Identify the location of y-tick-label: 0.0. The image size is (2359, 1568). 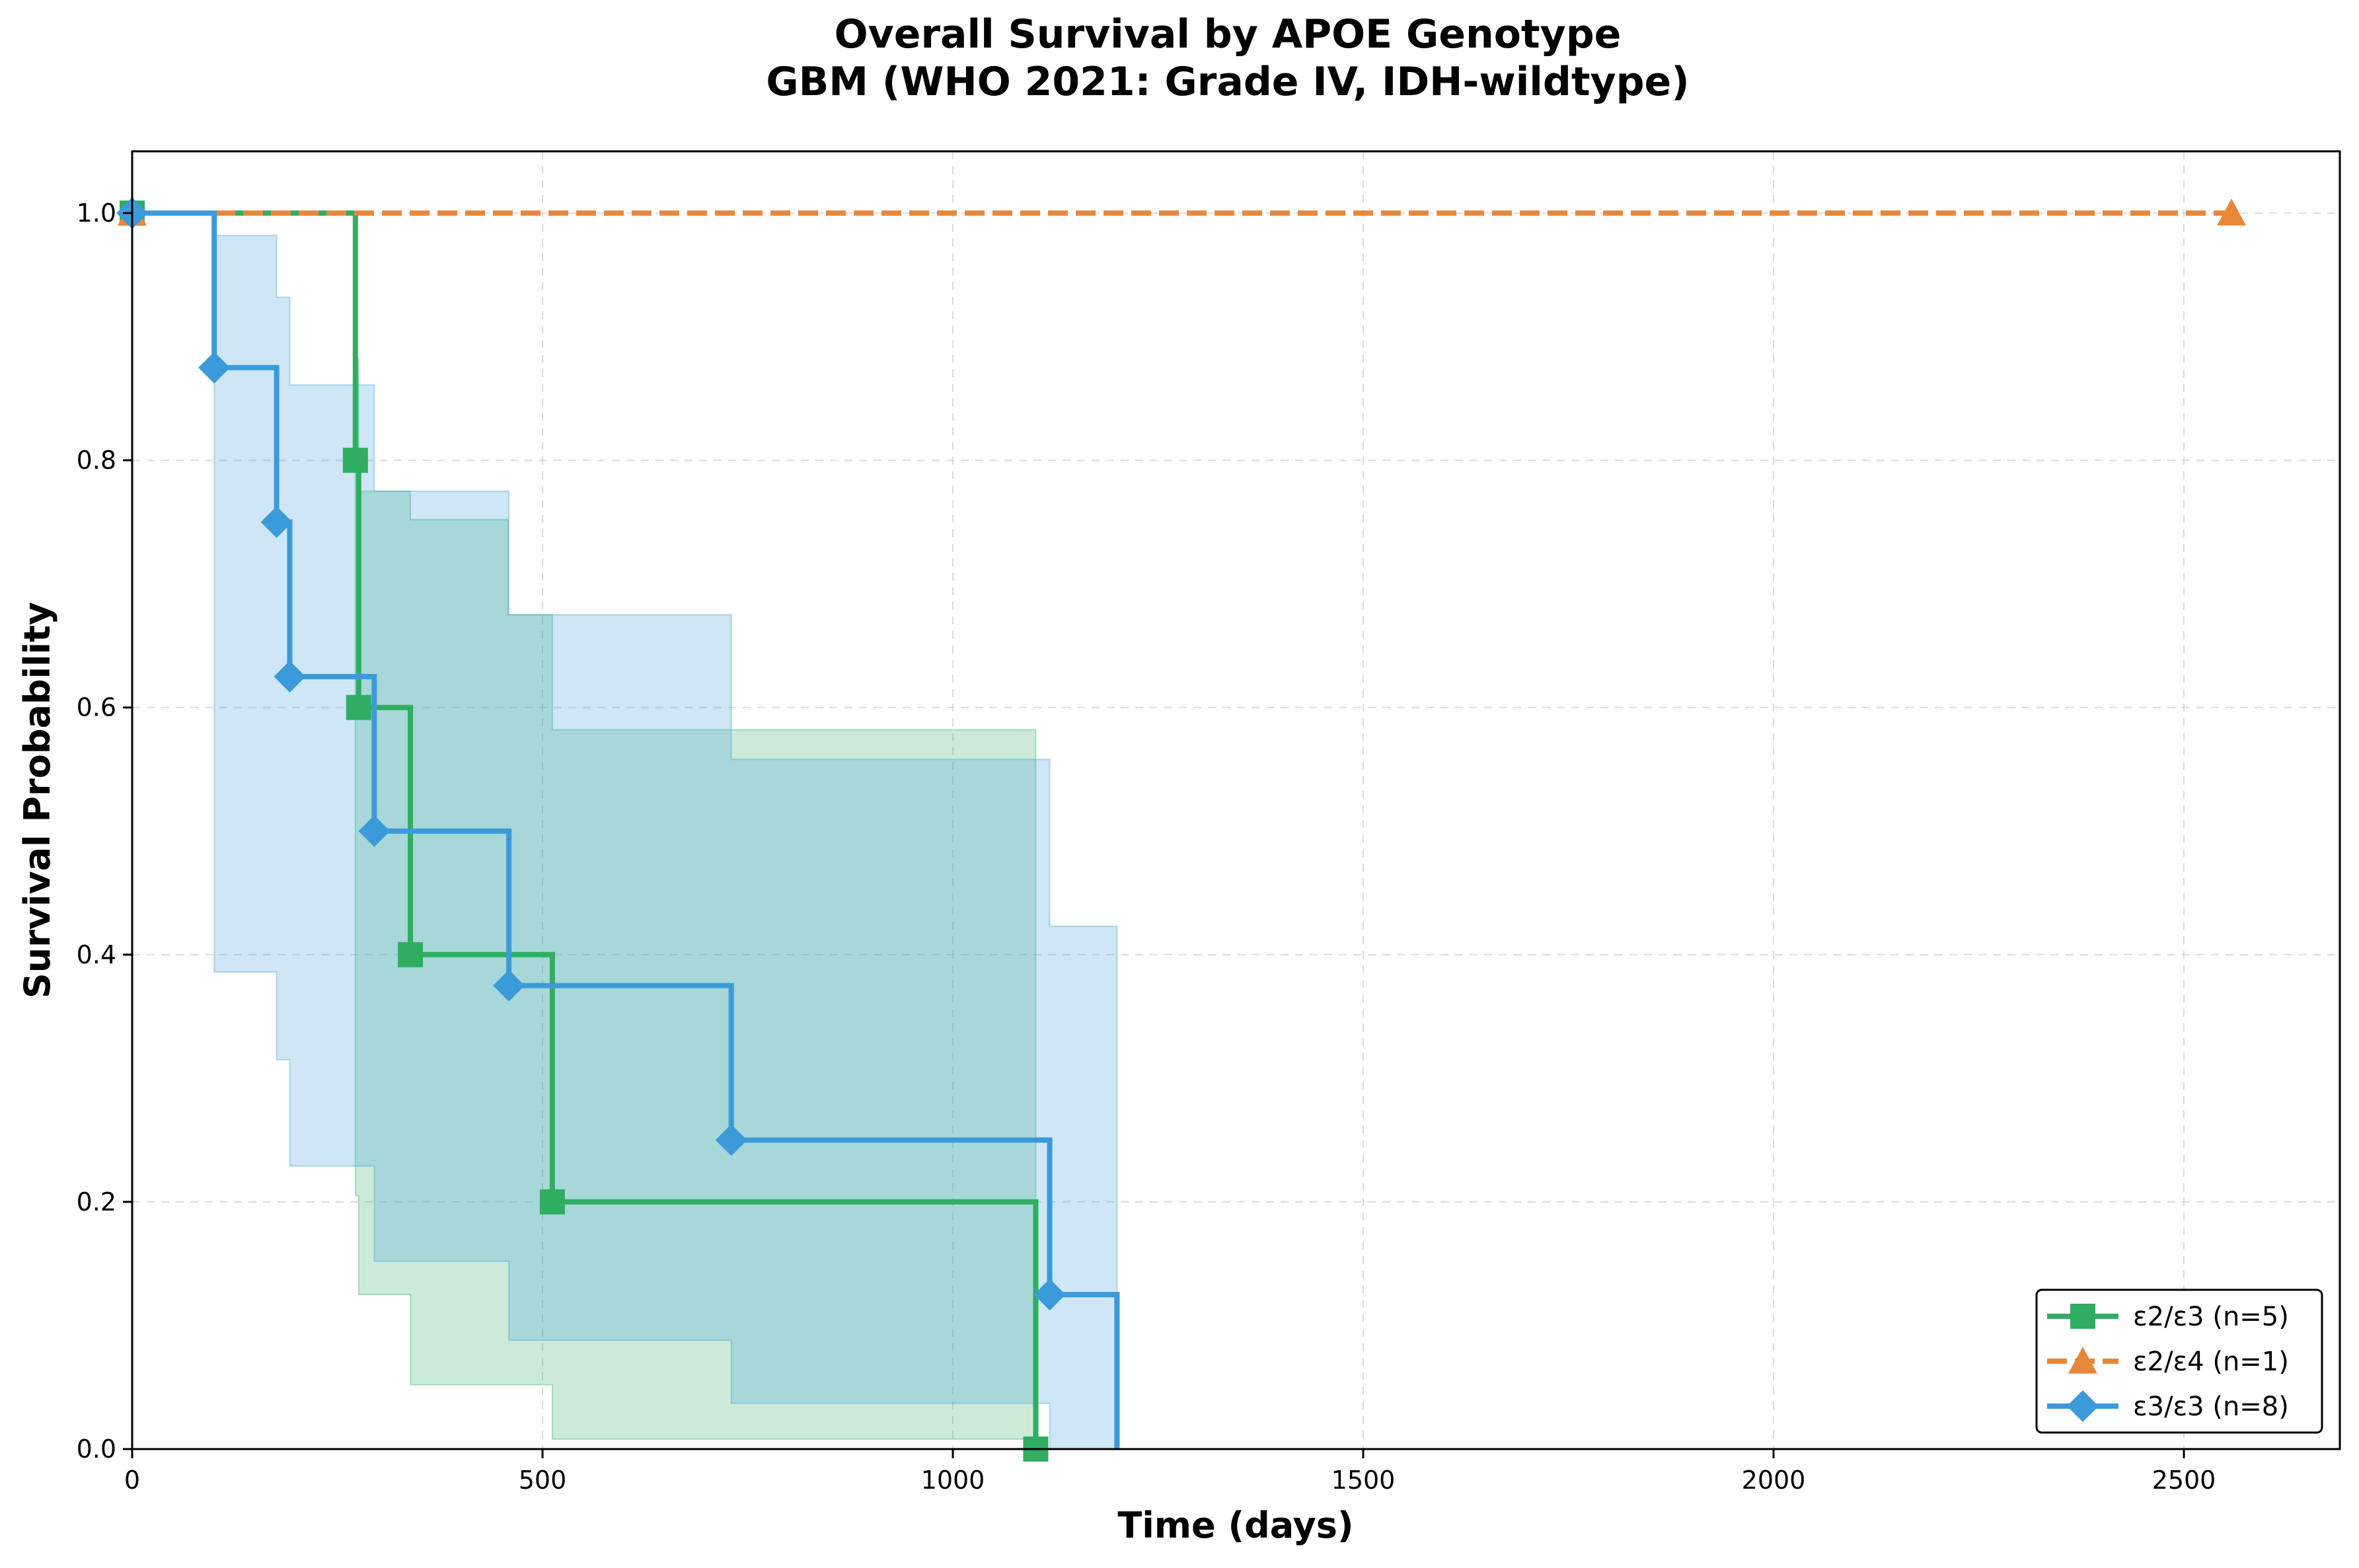
(97, 1449).